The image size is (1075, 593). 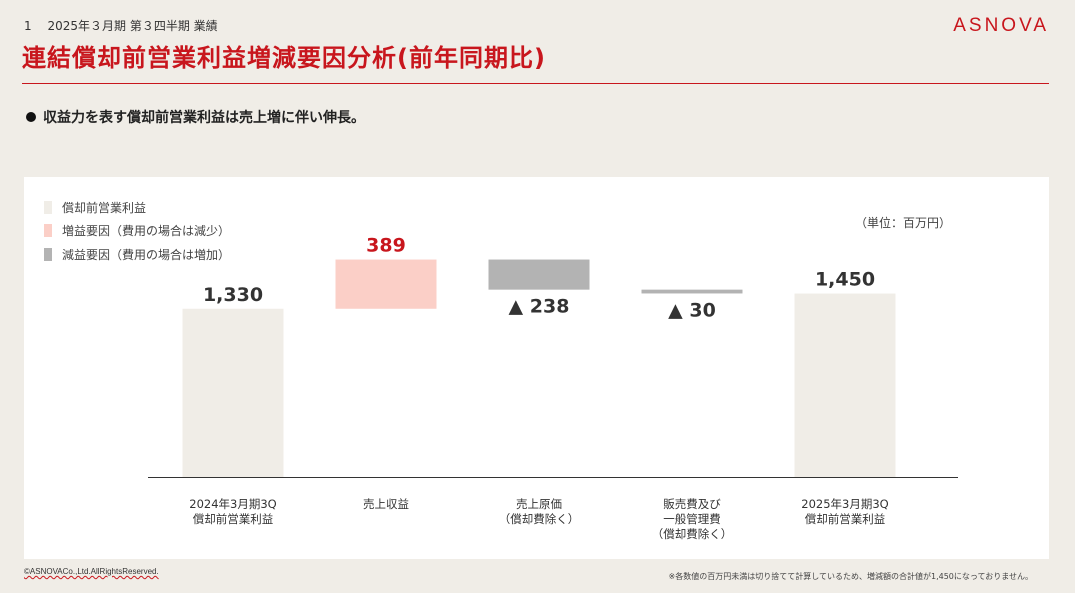 What do you see at coordinates (104, 207) in the screenshot?
I see `legend-label-total: 償却前営業利益` at bounding box center [104, 207].